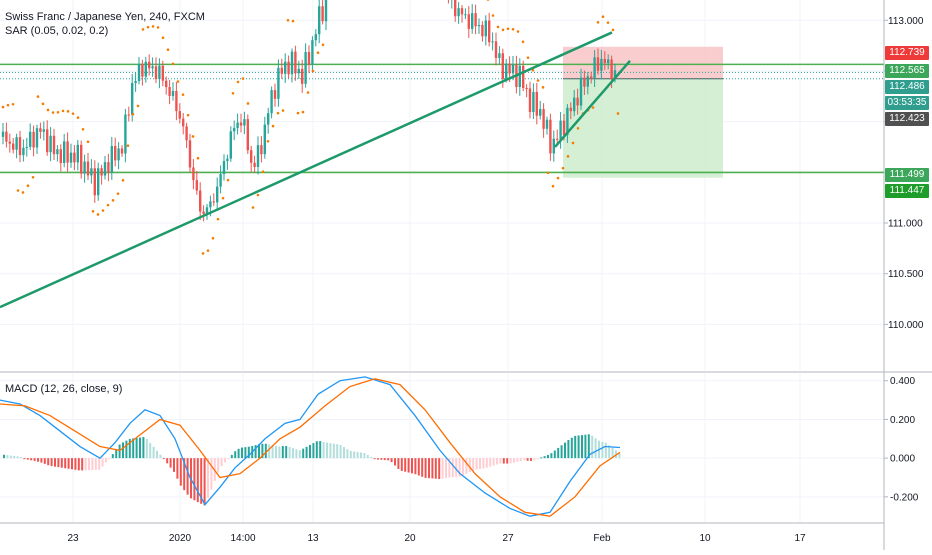  I want to click on price-tag-level-lower: 111.499, so click(907, 175).